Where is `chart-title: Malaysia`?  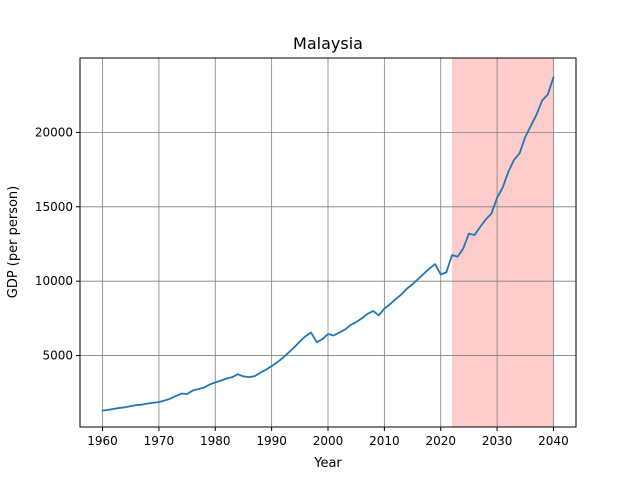 chart-title: Malaysia is located at coordinates (328, 43).